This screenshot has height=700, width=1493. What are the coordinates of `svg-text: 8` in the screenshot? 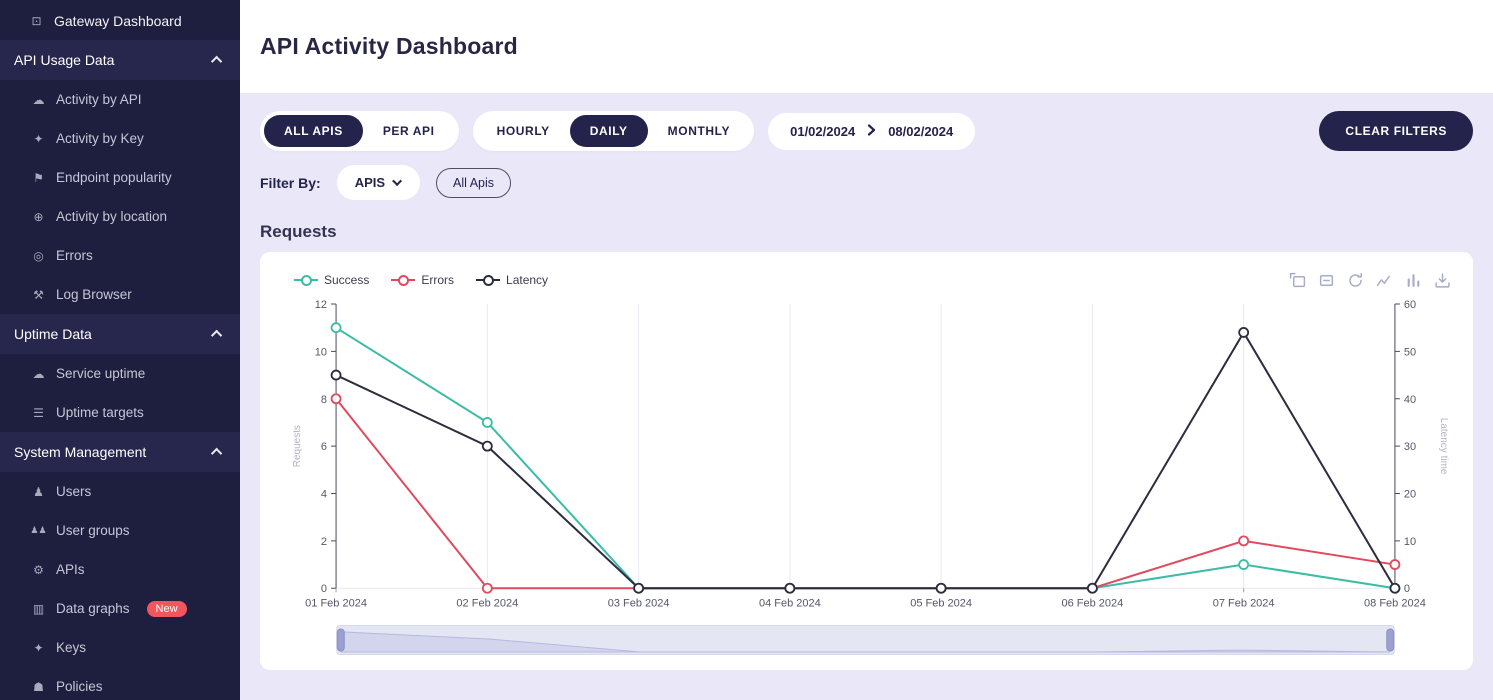 It's located at (324, 400).